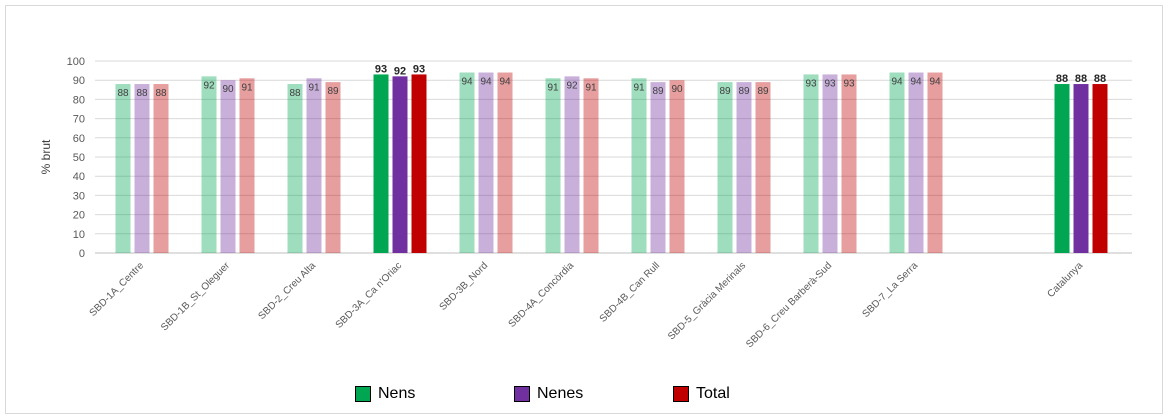  I want to click on y-axis-label: % brut, so click(46, 156).